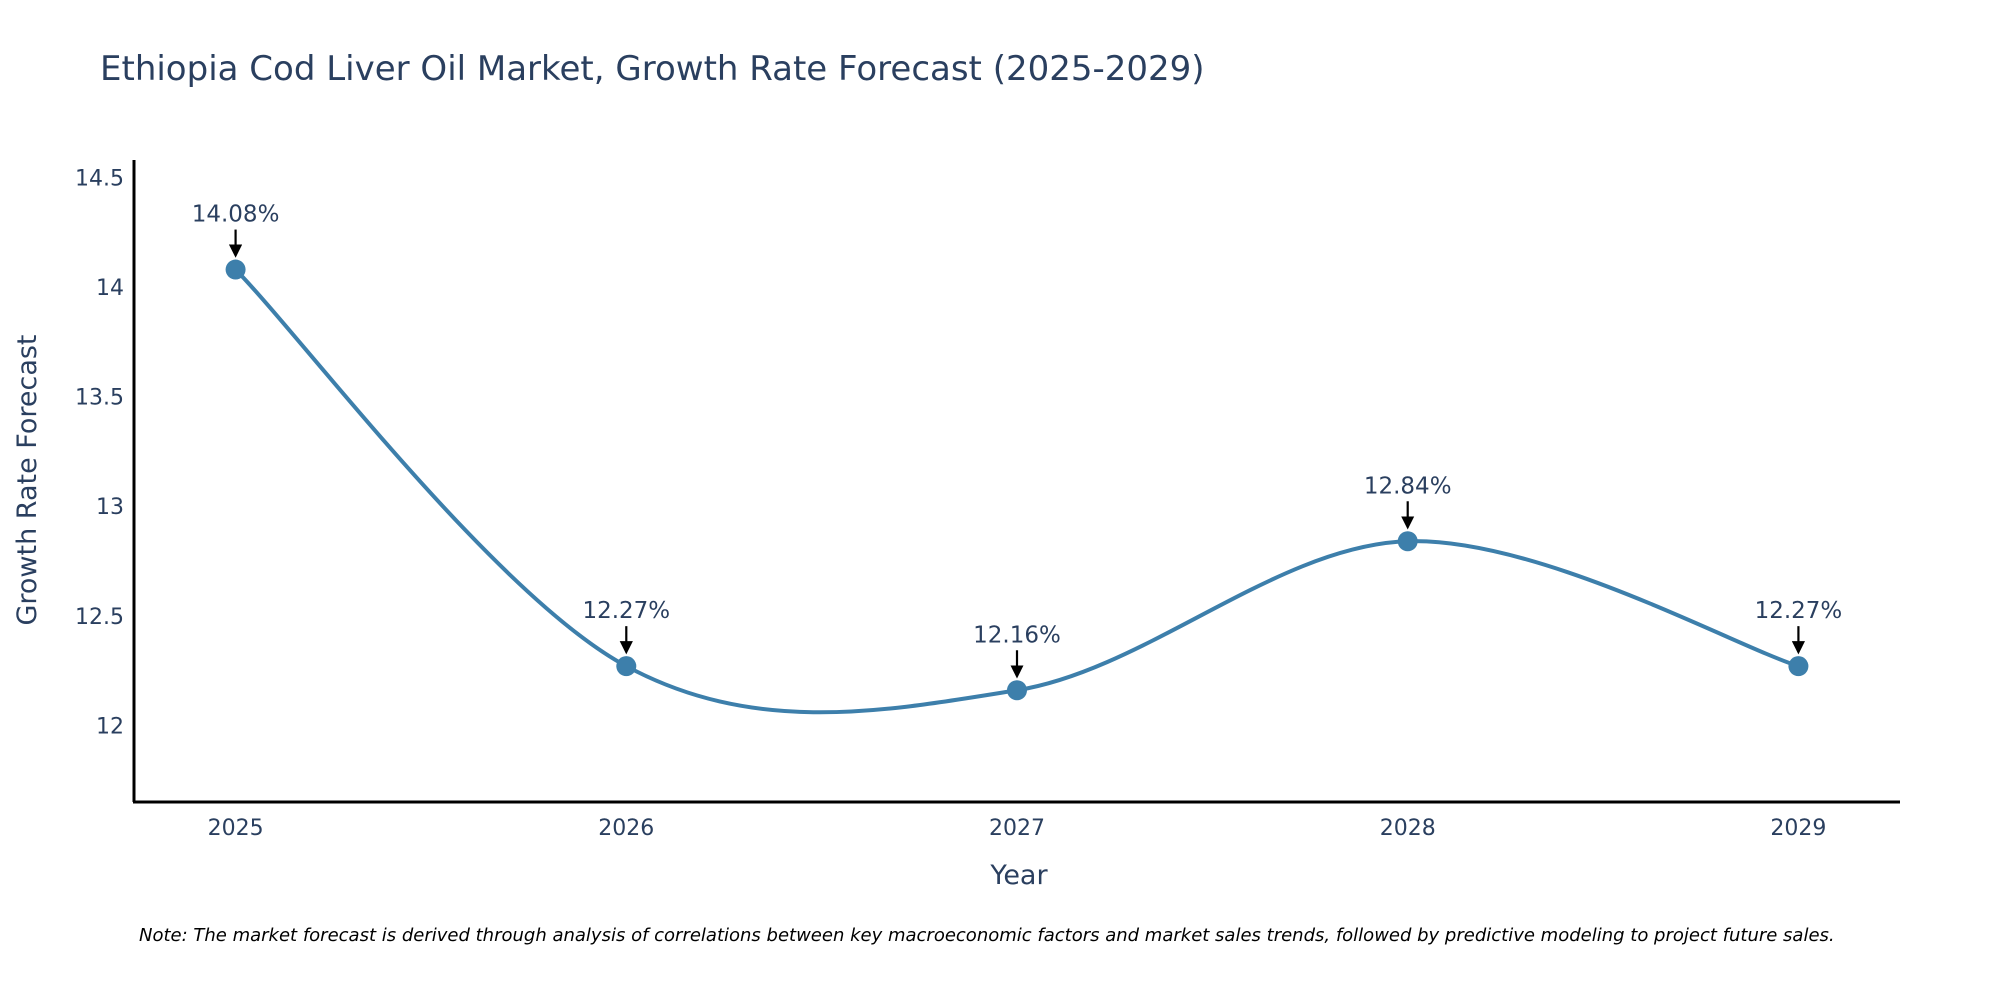  Describe the element at coordinates (99, 179) in the screenshot. I see `y-tick-label: 14.5` at that location.